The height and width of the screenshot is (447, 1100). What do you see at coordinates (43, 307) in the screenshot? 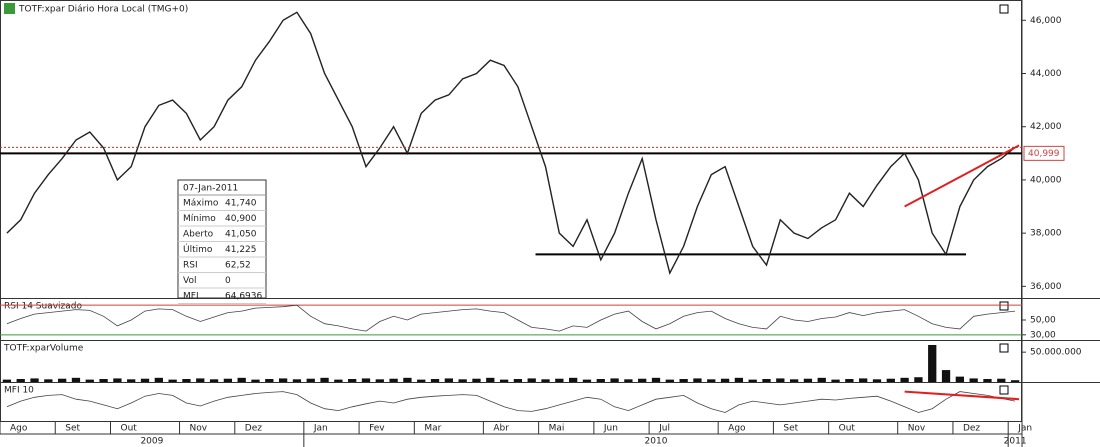
I see `panel-title: RSI 14 Suavizado` at bounding box center [43, 307].